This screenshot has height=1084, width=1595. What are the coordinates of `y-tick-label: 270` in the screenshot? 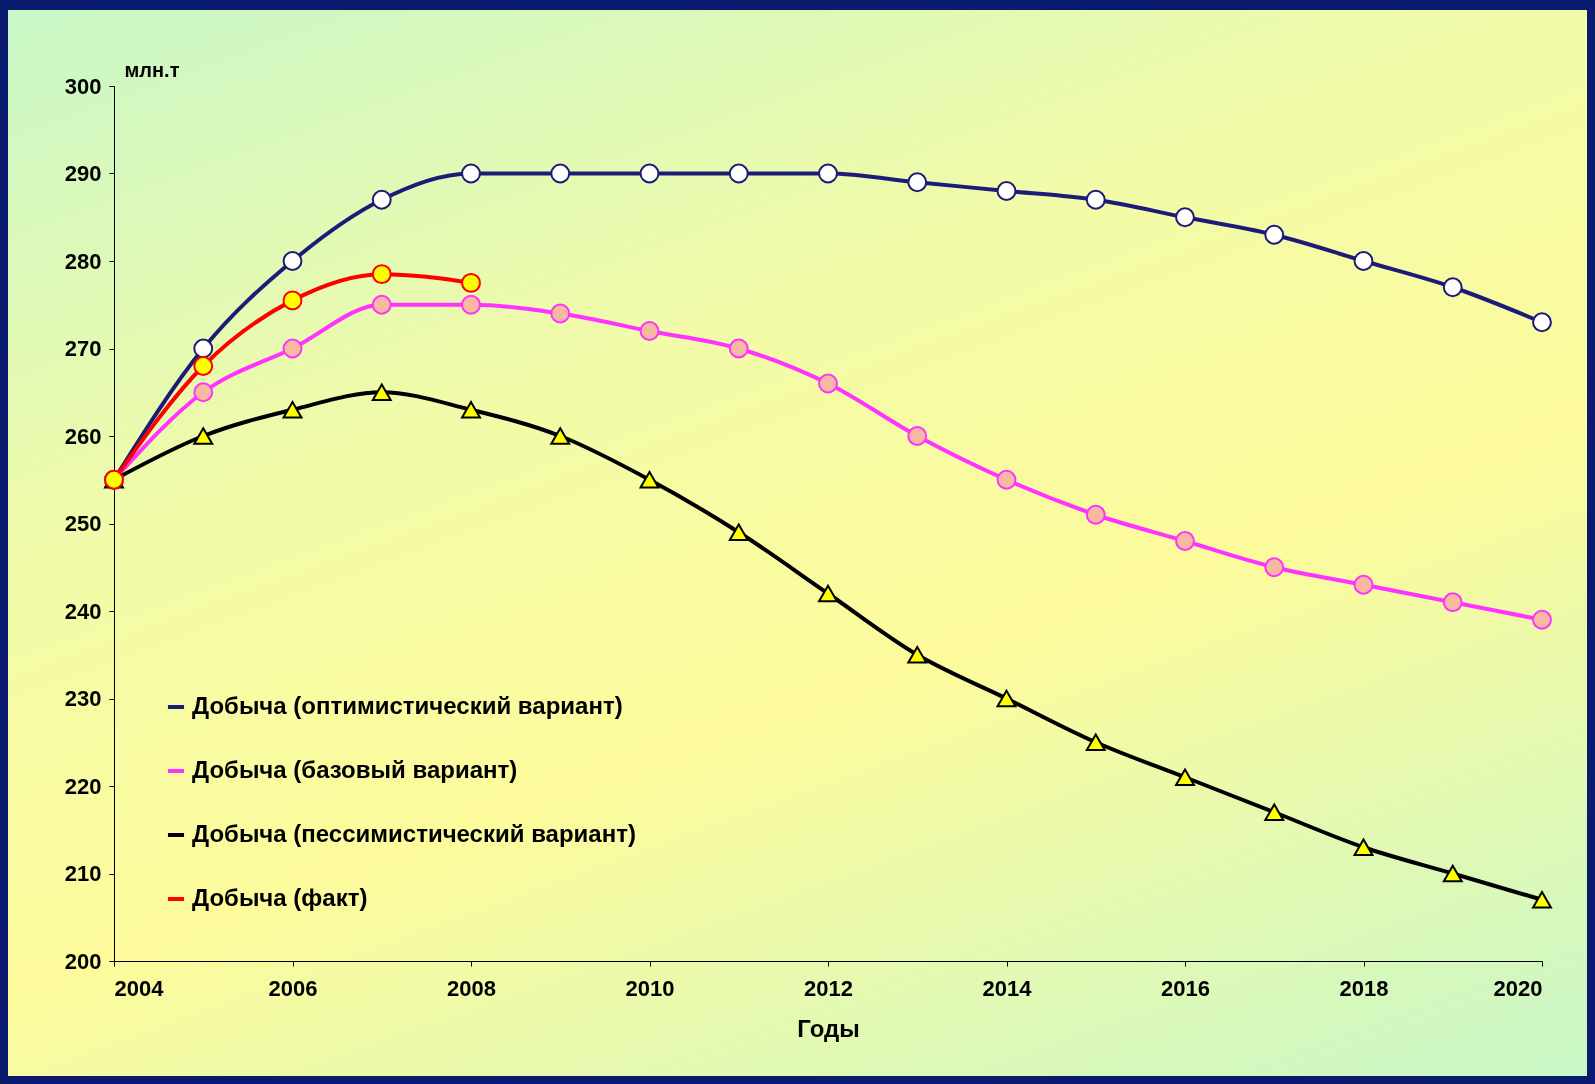 It's located at (83, 348).